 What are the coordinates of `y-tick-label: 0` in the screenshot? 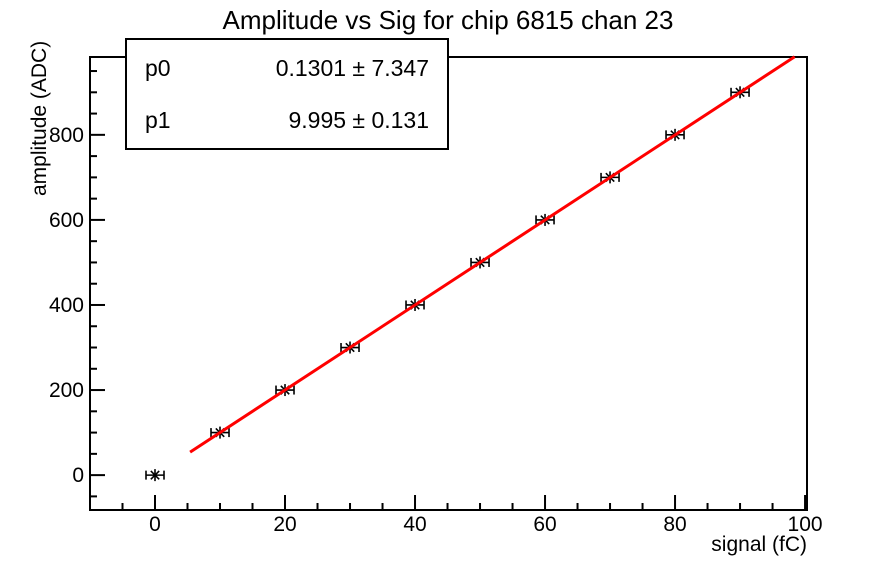 It's located at (78, 475).